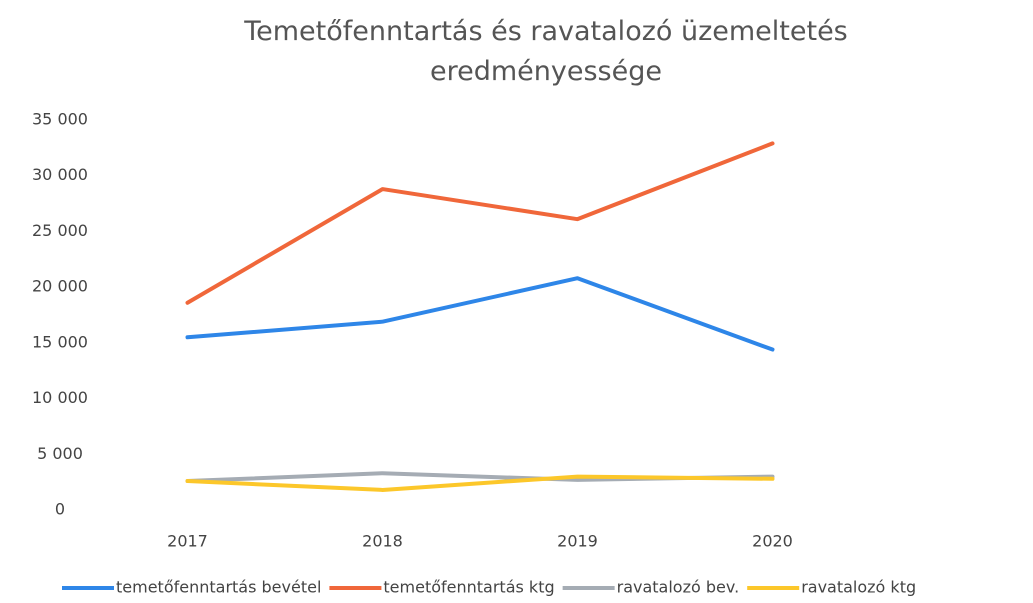  I want to click on y-tick-label: 15 000, so click(60, 341).